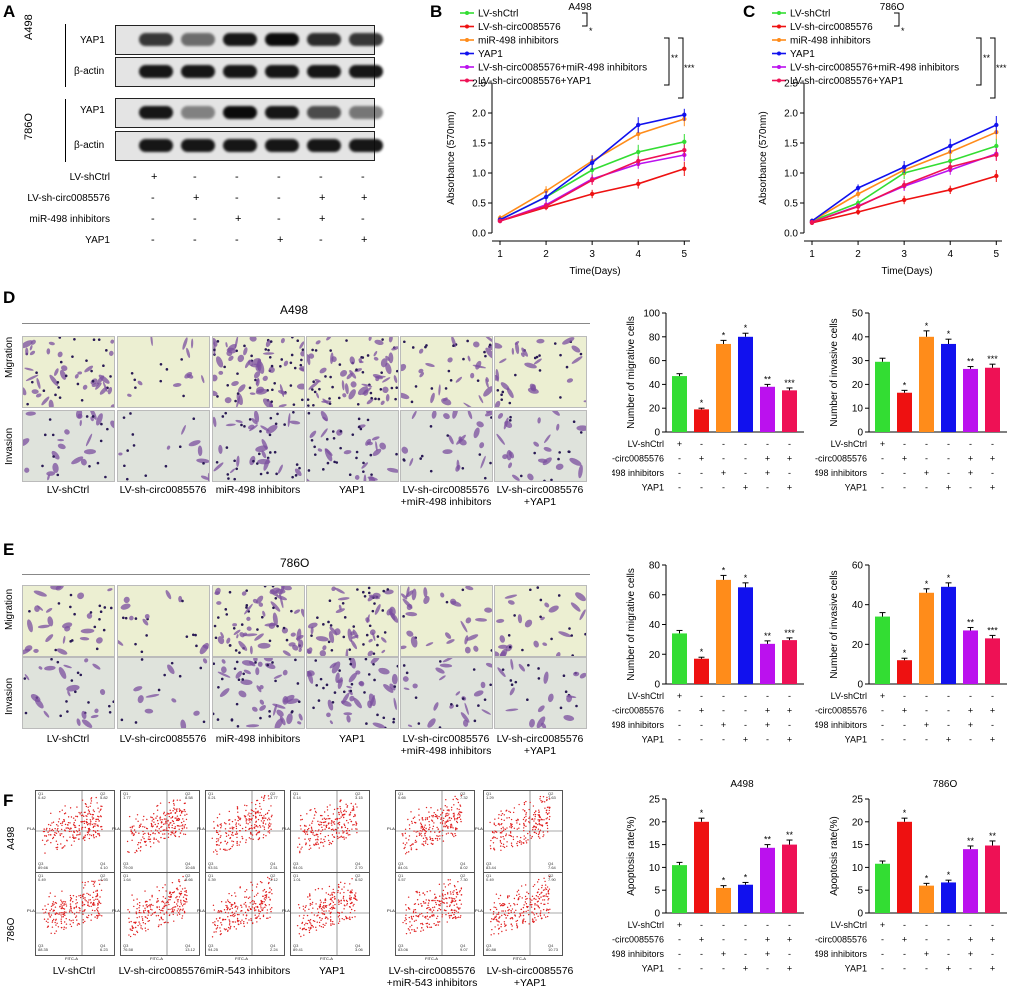  Describe the element at coordinates (128, 949) in the screenshot. I see `quadrant-value: 76.58` at that location.